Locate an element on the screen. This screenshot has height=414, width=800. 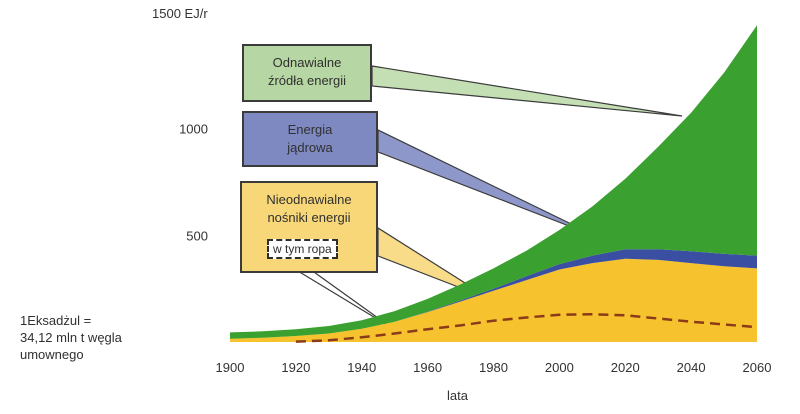
callout-oil: w tym ropa is located at coordinates (302, 249).